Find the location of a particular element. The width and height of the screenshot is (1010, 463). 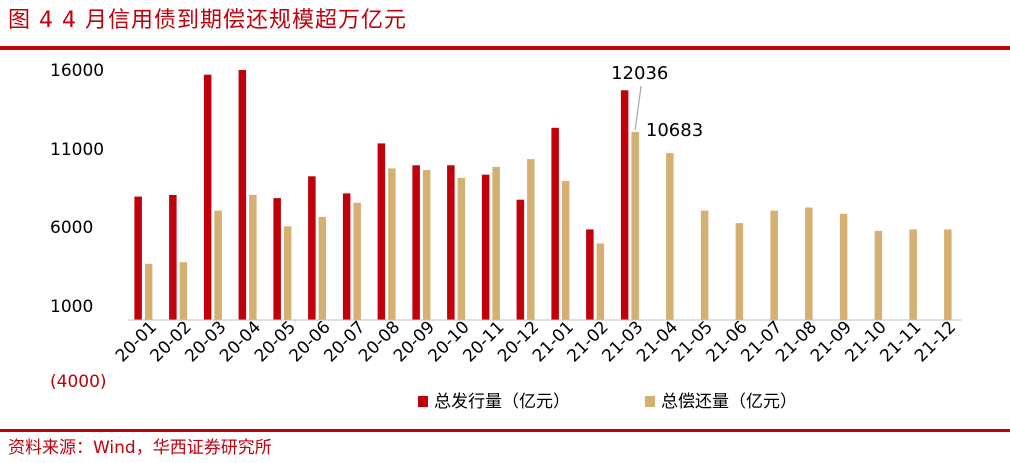

legend-repayment-swatch is located at coordinates (650, 401).